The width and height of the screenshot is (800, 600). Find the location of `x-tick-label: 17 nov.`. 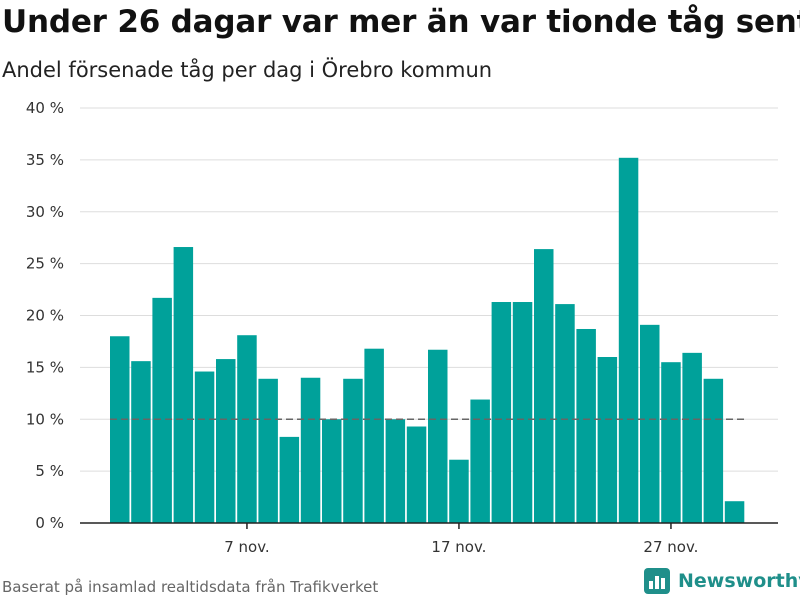

x-tick-label: 17 nov. is located at coordinates (458, 547).